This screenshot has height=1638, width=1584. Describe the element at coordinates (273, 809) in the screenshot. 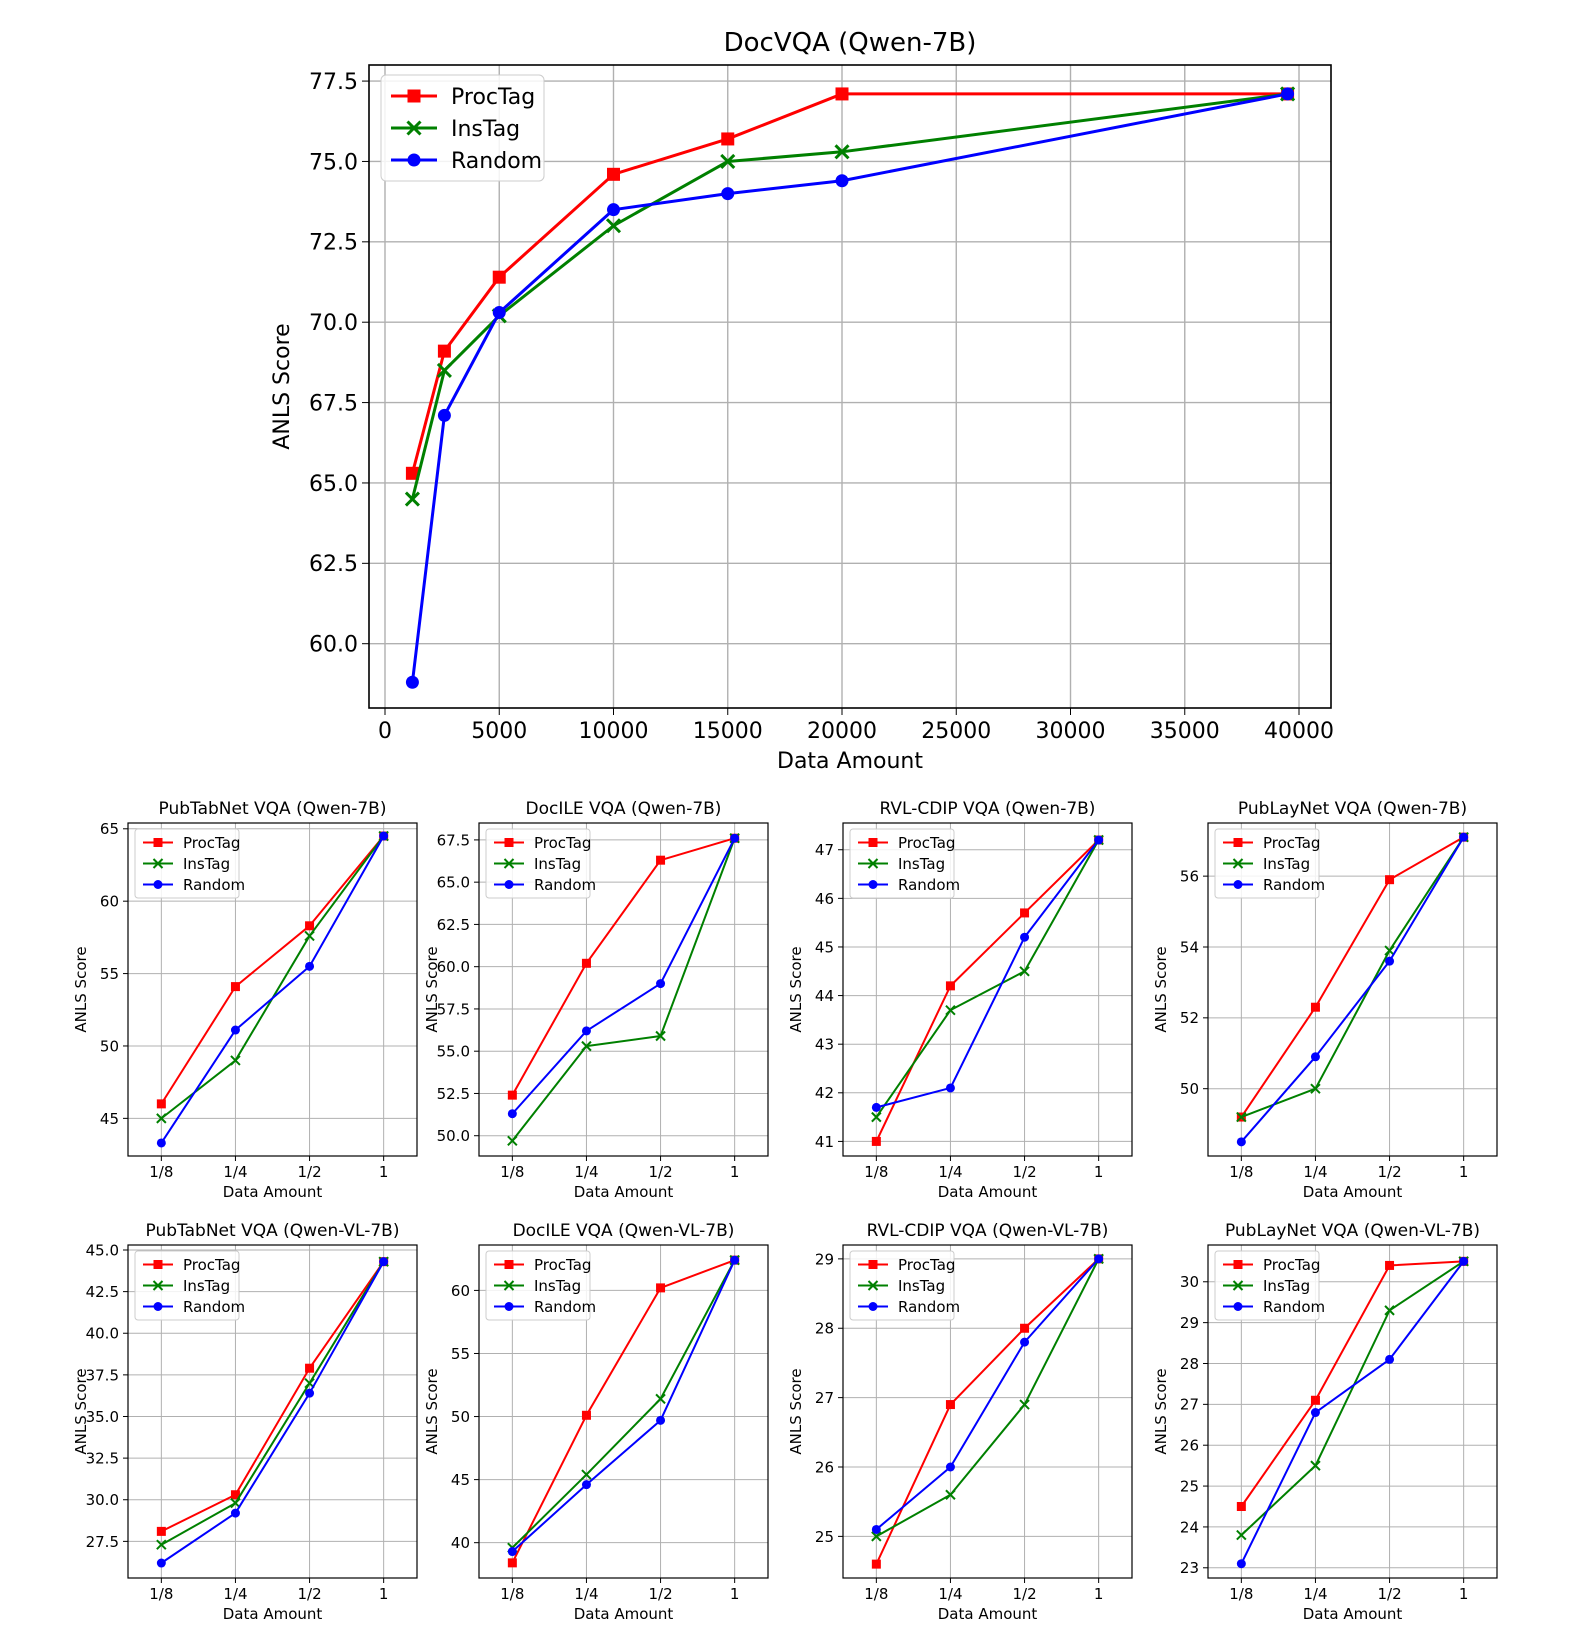

I see `chart-title: PubTabNet VQA (Qwen-7B)` at that location.